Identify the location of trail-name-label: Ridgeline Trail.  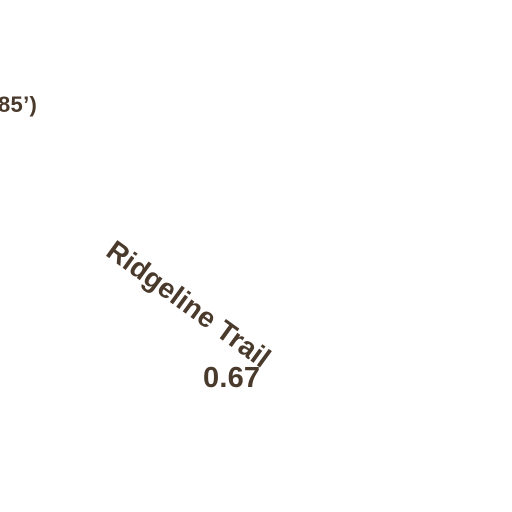
(188, 304).